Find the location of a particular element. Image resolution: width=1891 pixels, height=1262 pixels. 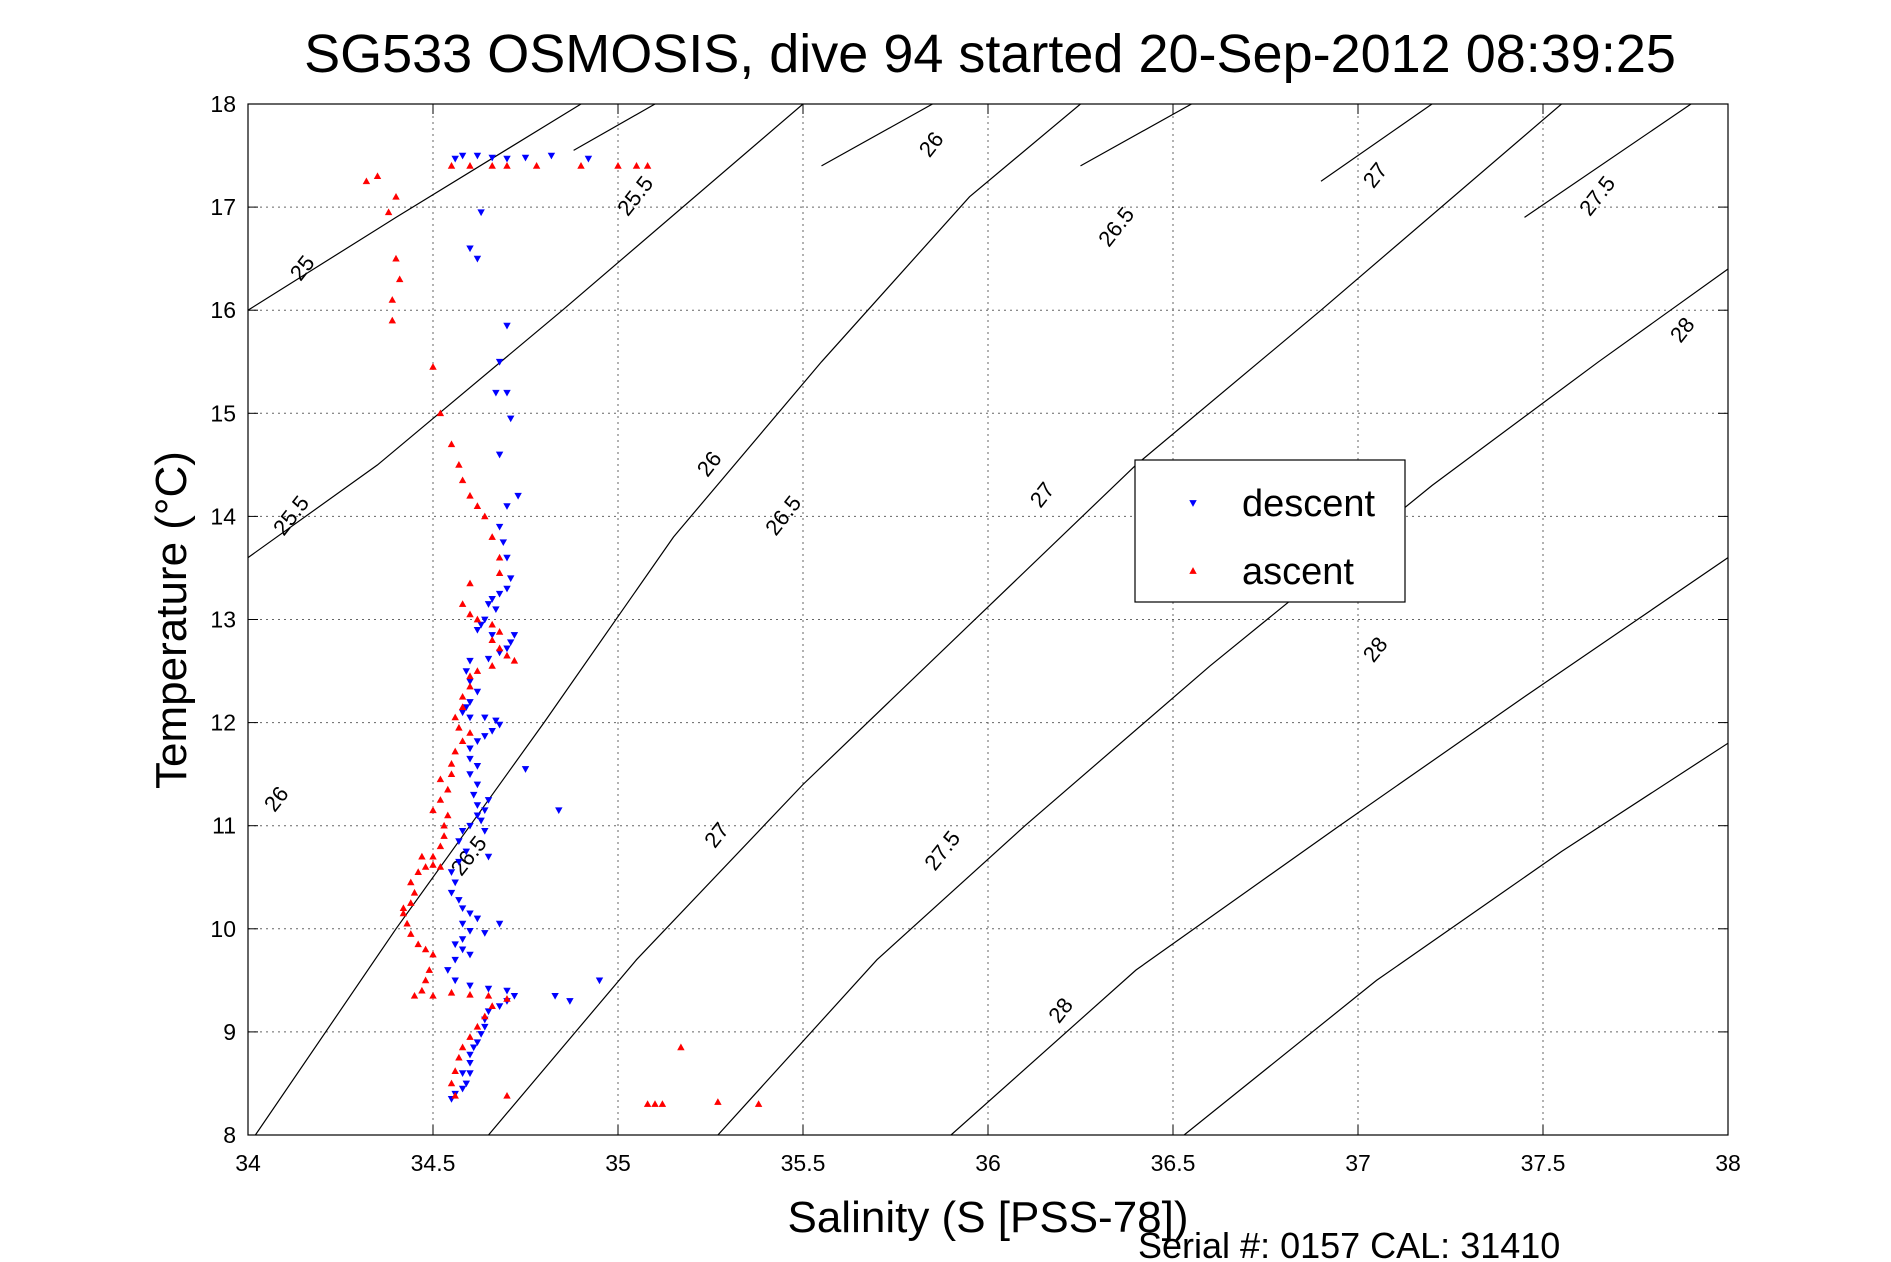

legend-label-descent: descent is located at coordinates (1309, 504).